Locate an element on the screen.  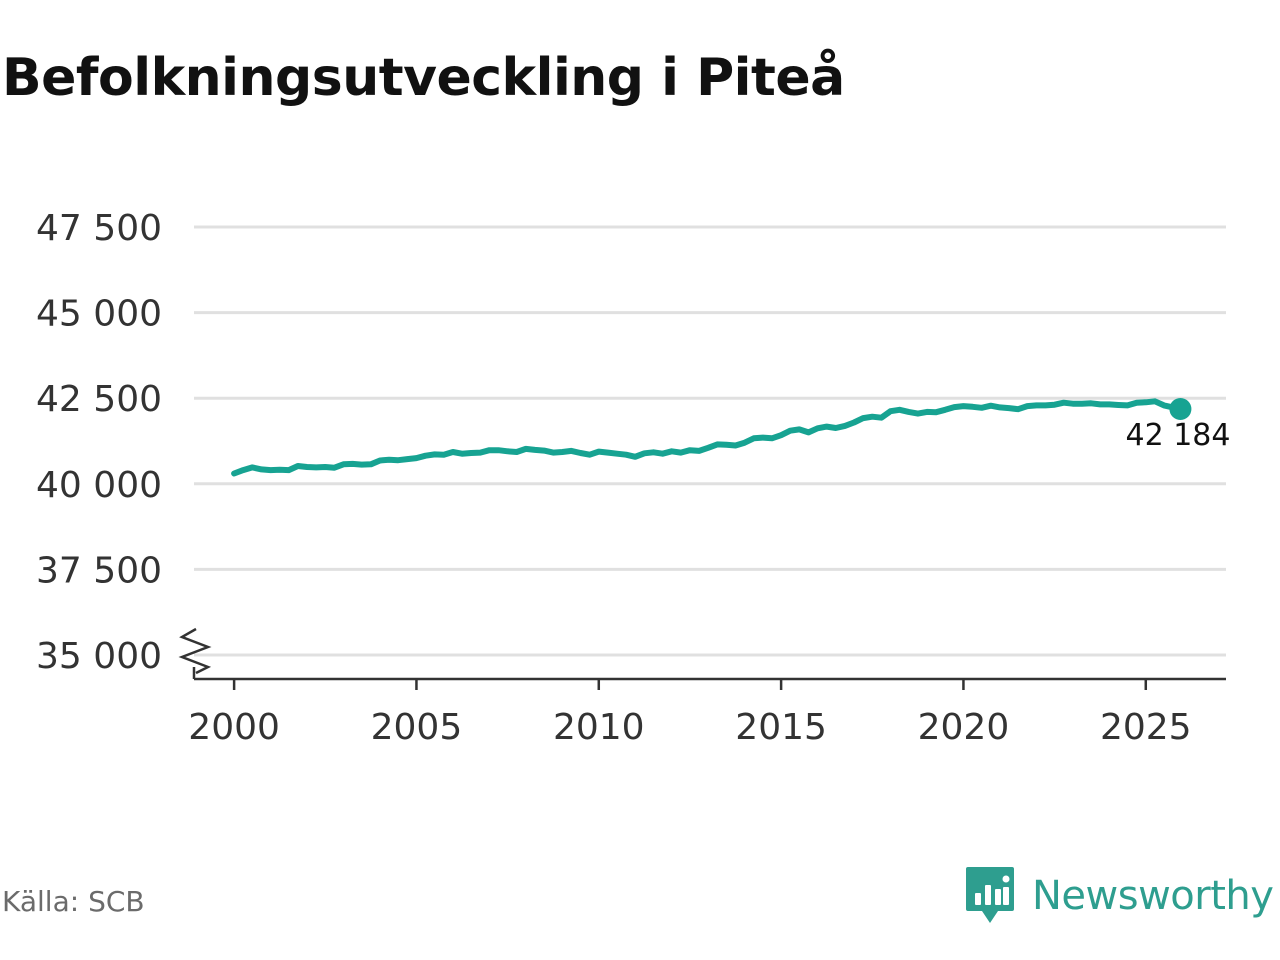
x-tick-label: 2000 is located at coordinates (234, 727).